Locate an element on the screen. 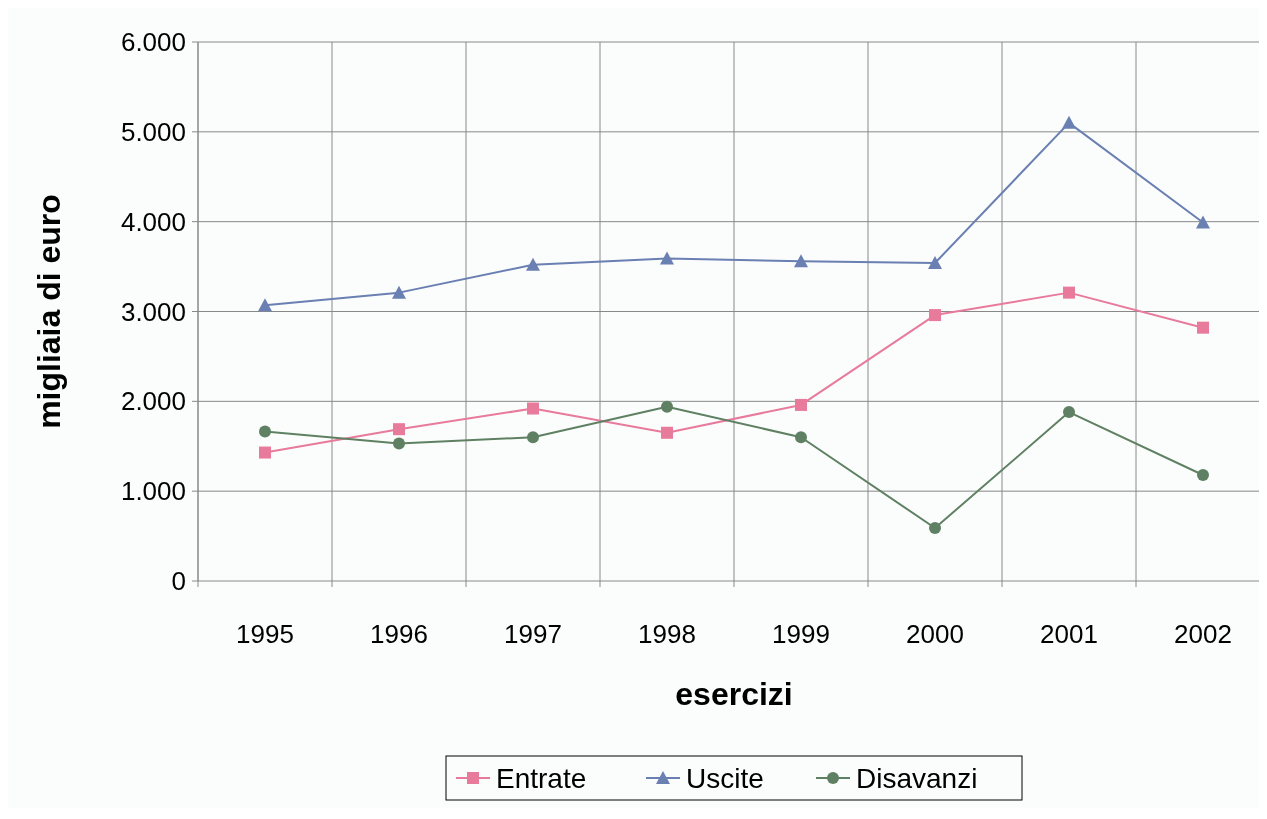 The height and width of the screenshot is (819, 1267). legend-label: Uscite is located at coordinates (725, 778).